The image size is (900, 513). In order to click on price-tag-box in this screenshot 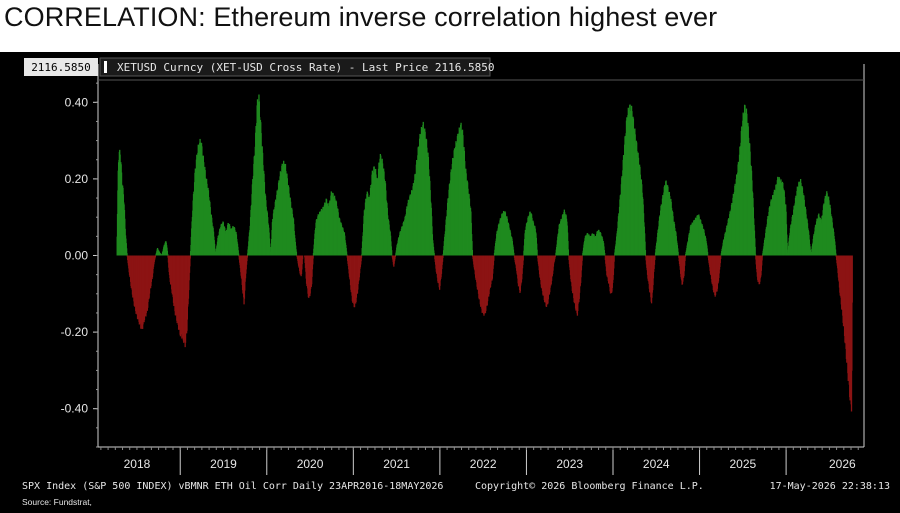, I will do `click(61, 67)`.